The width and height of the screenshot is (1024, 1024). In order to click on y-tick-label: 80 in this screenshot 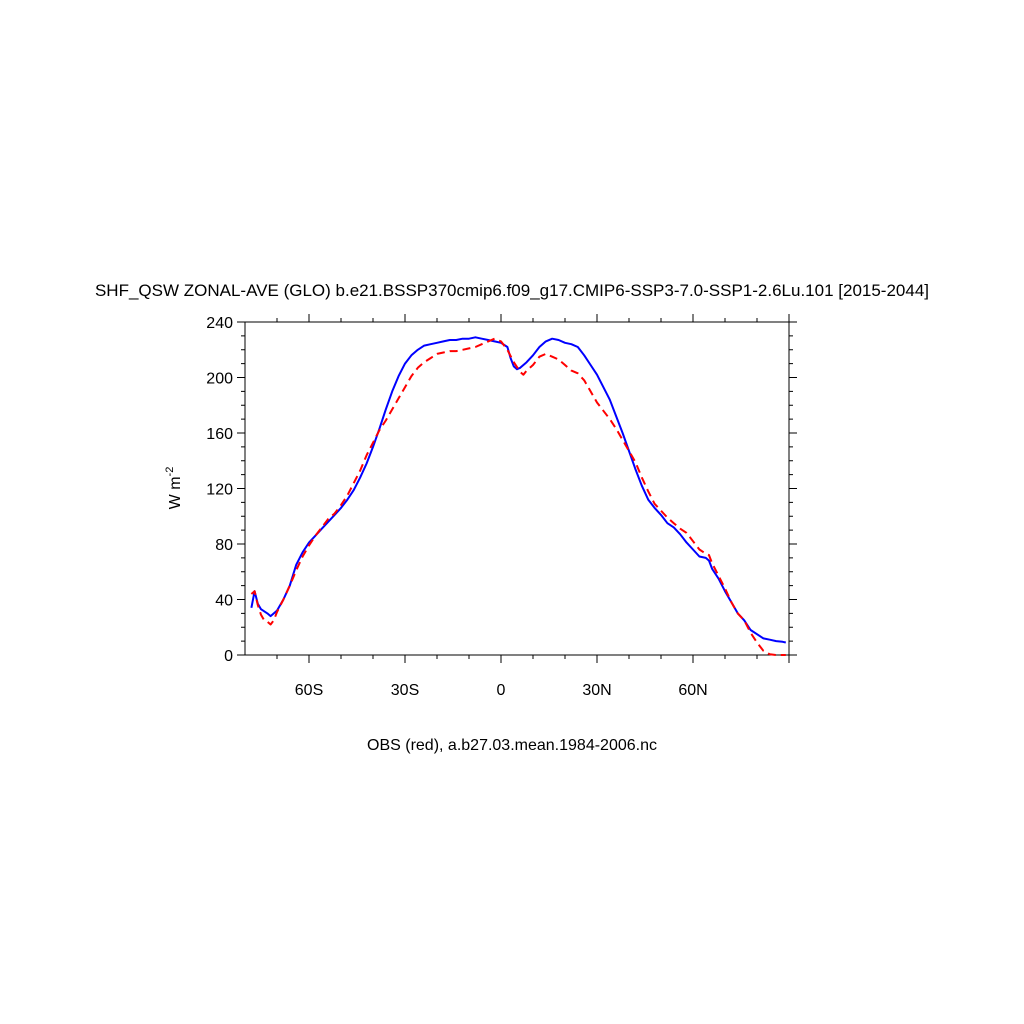, I will do `click(224, 545)`.